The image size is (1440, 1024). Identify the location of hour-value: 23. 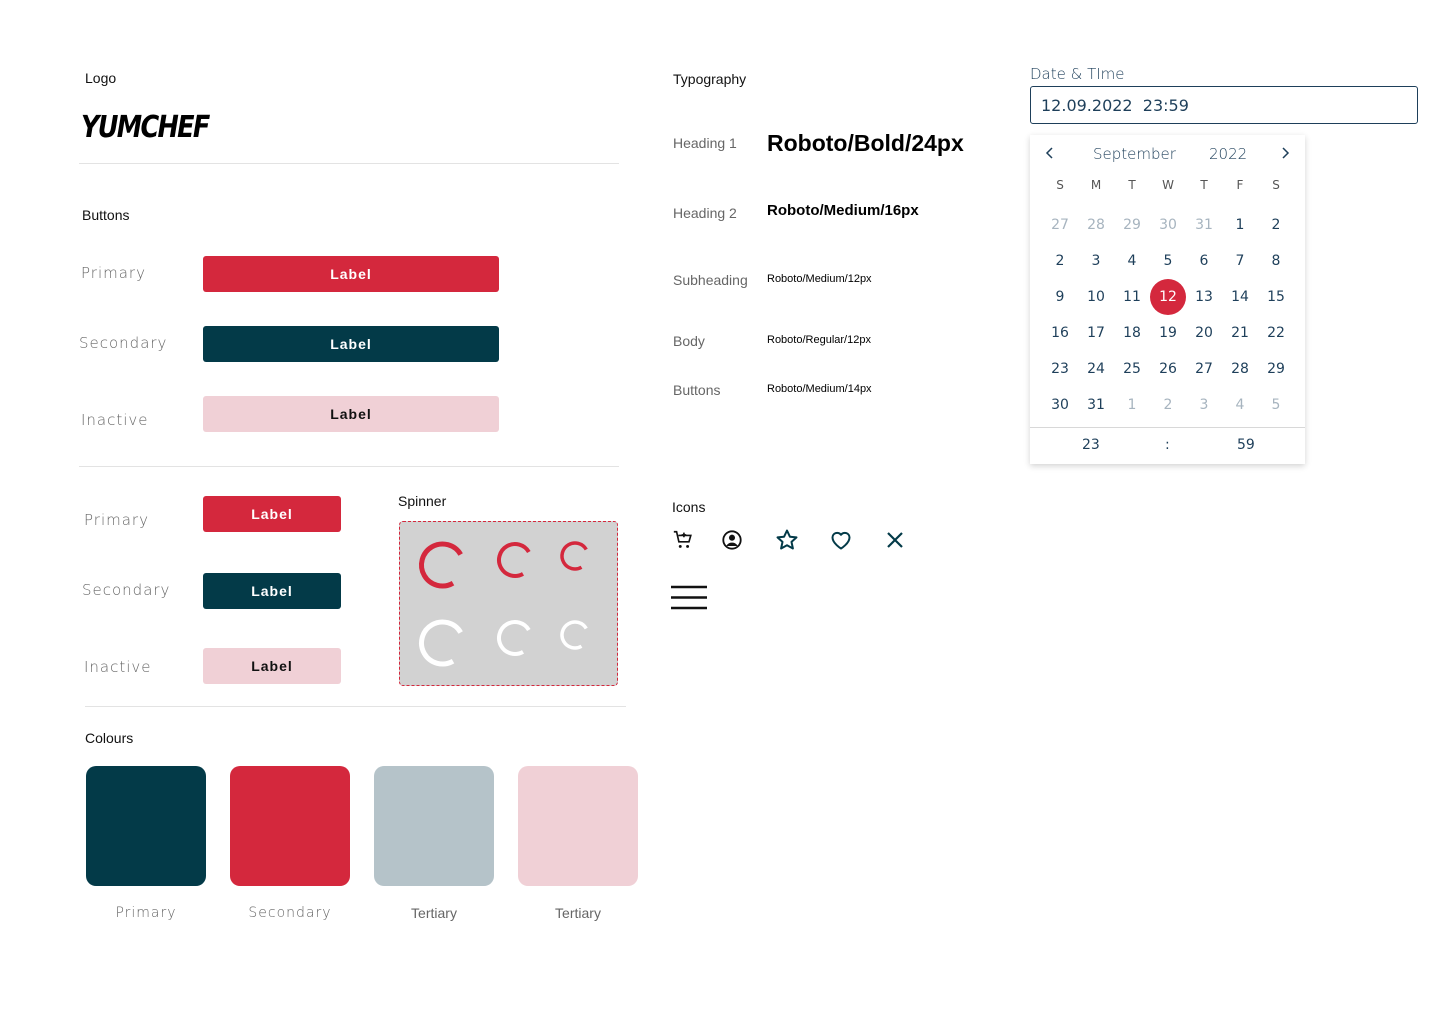
(1091, 445).